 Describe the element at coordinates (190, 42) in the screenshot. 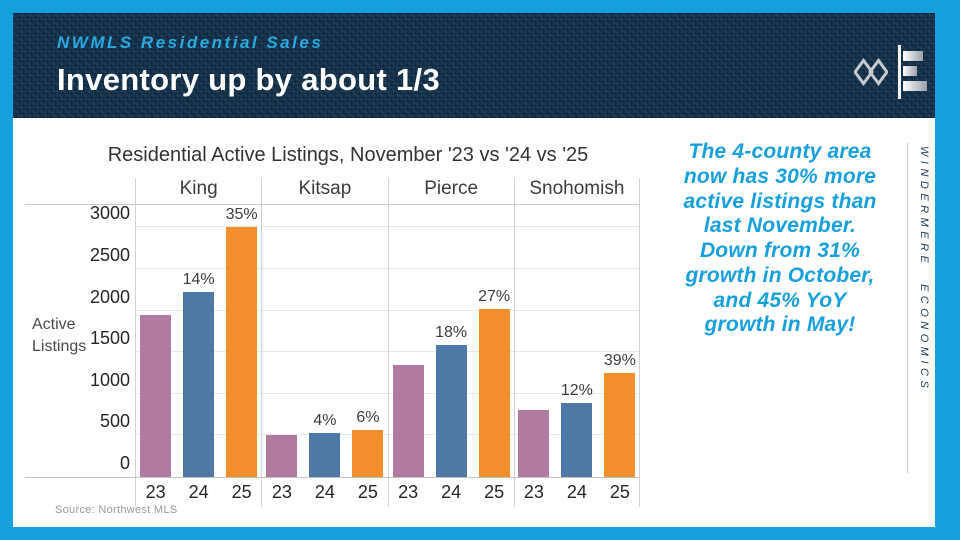

I see `eyebrow-text: NWMLS Residential Sales` at that location.